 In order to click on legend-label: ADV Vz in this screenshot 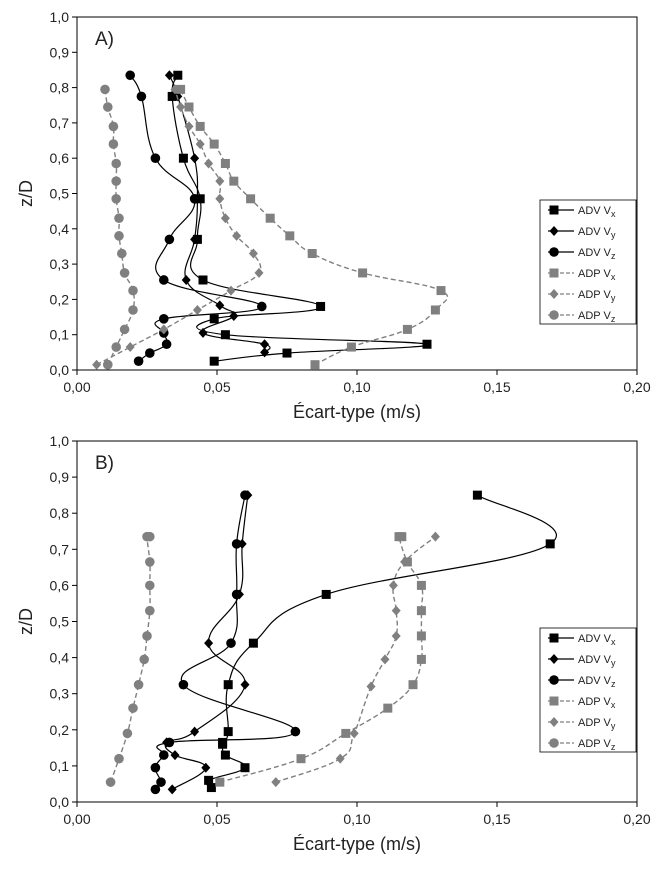, I will do `click(597, 682)`.